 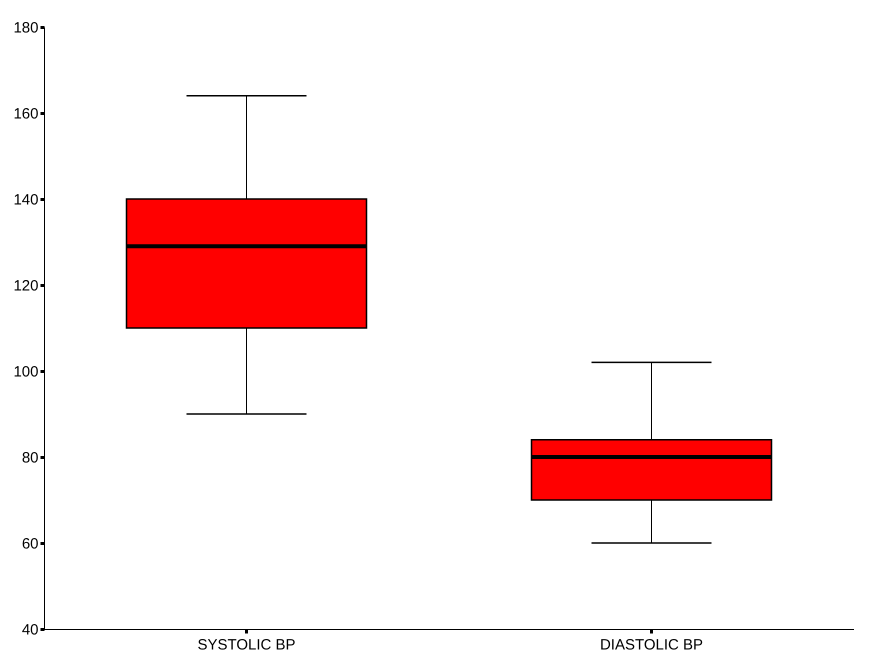 I want to click on x-tick-label: DIASTOLIC BP, so click(x=652, y=645).